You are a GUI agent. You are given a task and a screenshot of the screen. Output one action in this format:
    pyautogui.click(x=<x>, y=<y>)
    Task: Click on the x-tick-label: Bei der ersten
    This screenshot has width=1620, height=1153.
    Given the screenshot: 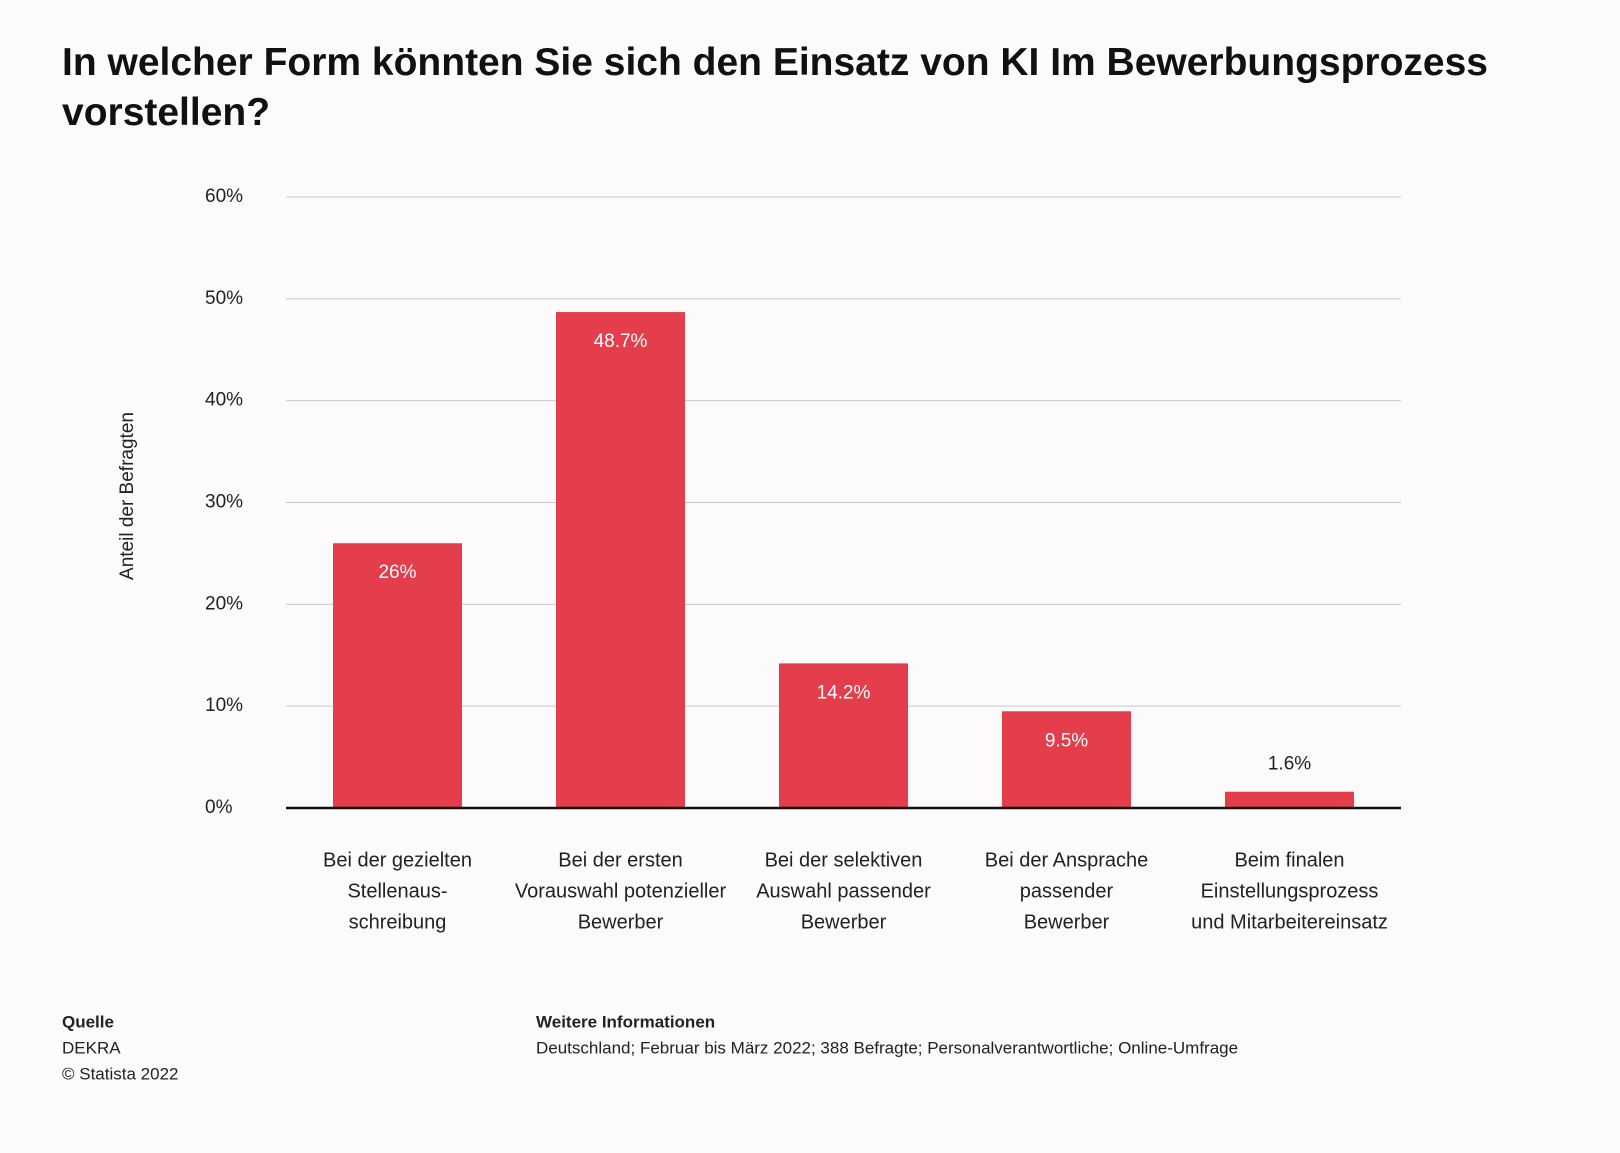 What is the action you would take?
    pyautogui.click(x=620, y=860)
    